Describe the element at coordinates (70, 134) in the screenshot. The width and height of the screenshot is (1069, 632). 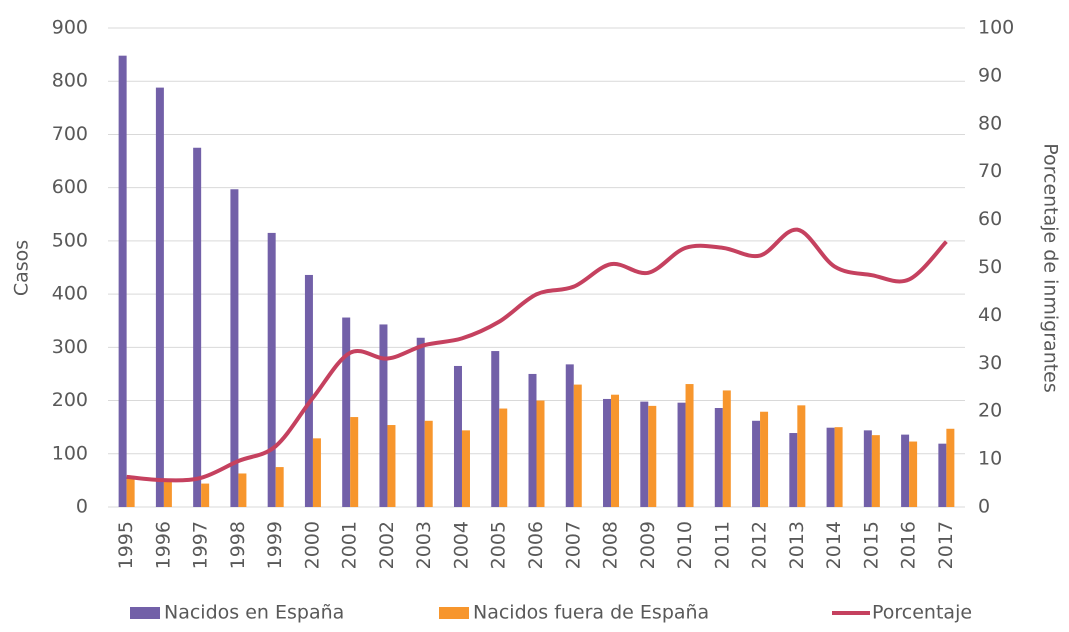
I see `y-tick-label: 700` at that location.